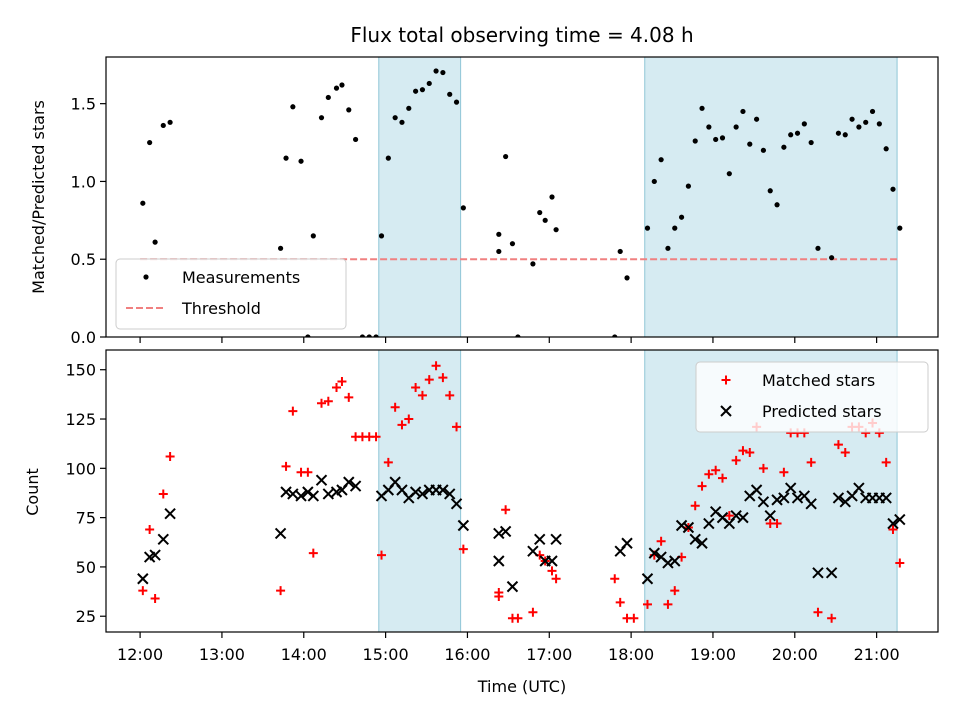 The height and width of the screenshot is (720, 960). Describe the element at coordinates (713, 654) in the screenshot. I see `x-tick-label: 19:00` at that location.